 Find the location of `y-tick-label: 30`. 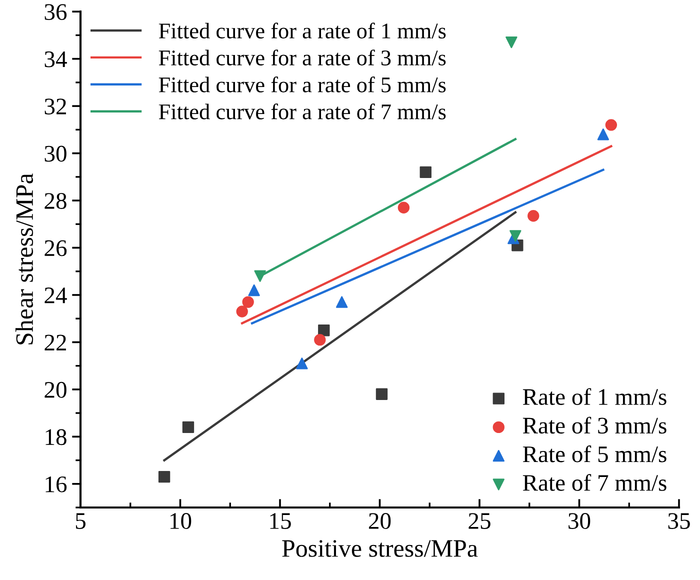

y-tick-label: 30 is located at coordinates (55, 154).